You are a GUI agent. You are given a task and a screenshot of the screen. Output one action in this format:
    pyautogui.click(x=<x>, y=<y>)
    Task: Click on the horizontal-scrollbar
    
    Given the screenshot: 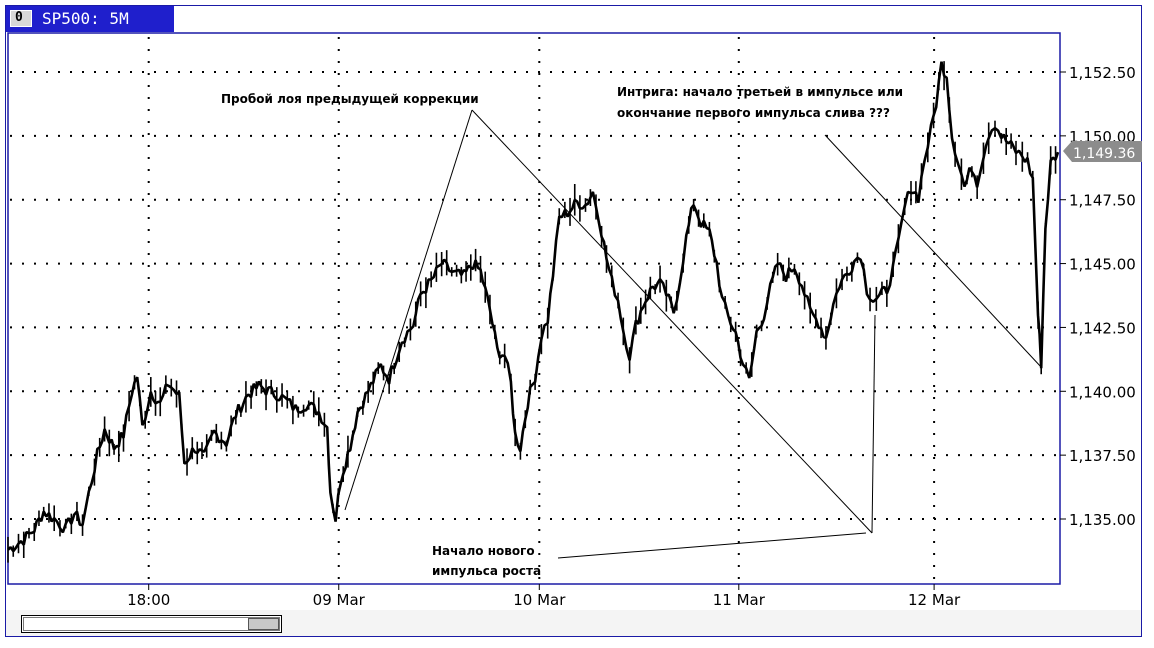 What is the action you would take?
    pyautogui.click(x=151, y=624)
    